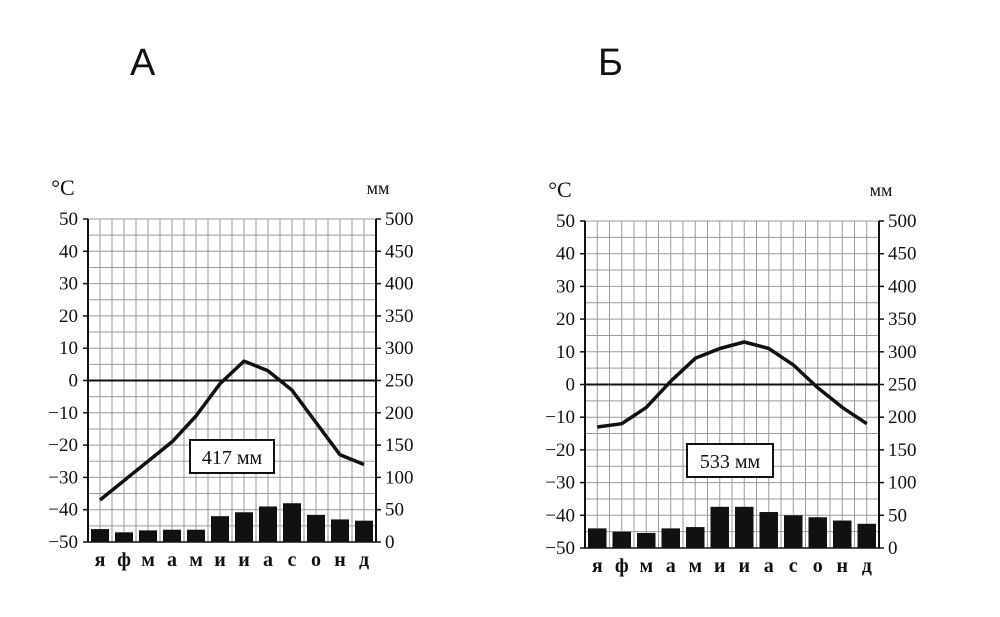 The height and width of the screenshot is (617, 1000). I want to click on annual-total-label: 417 мм, so click(232, 458).